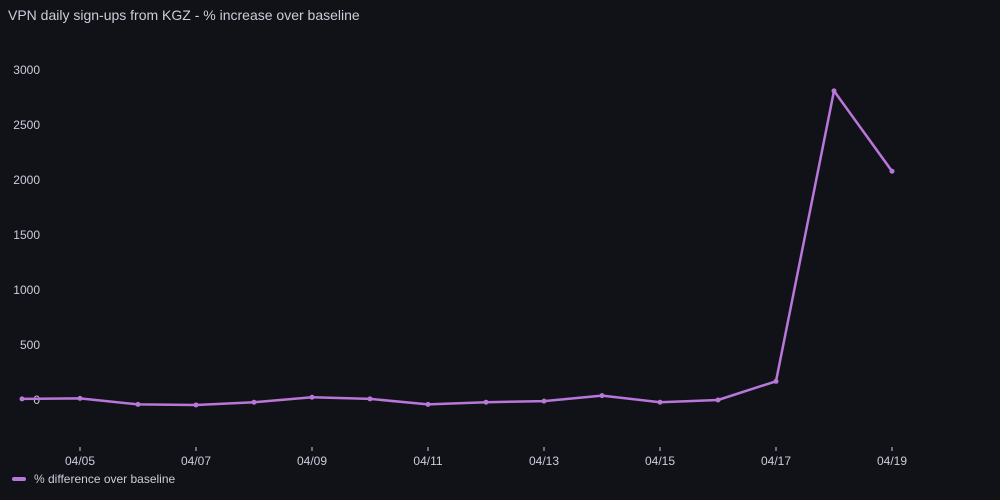 This screenshot has width=1000, height=500. What do you see at coordinates (544, 461) in the screenshot?
I see `x-tick-label: 04/13` at bounding box center [544, 461].